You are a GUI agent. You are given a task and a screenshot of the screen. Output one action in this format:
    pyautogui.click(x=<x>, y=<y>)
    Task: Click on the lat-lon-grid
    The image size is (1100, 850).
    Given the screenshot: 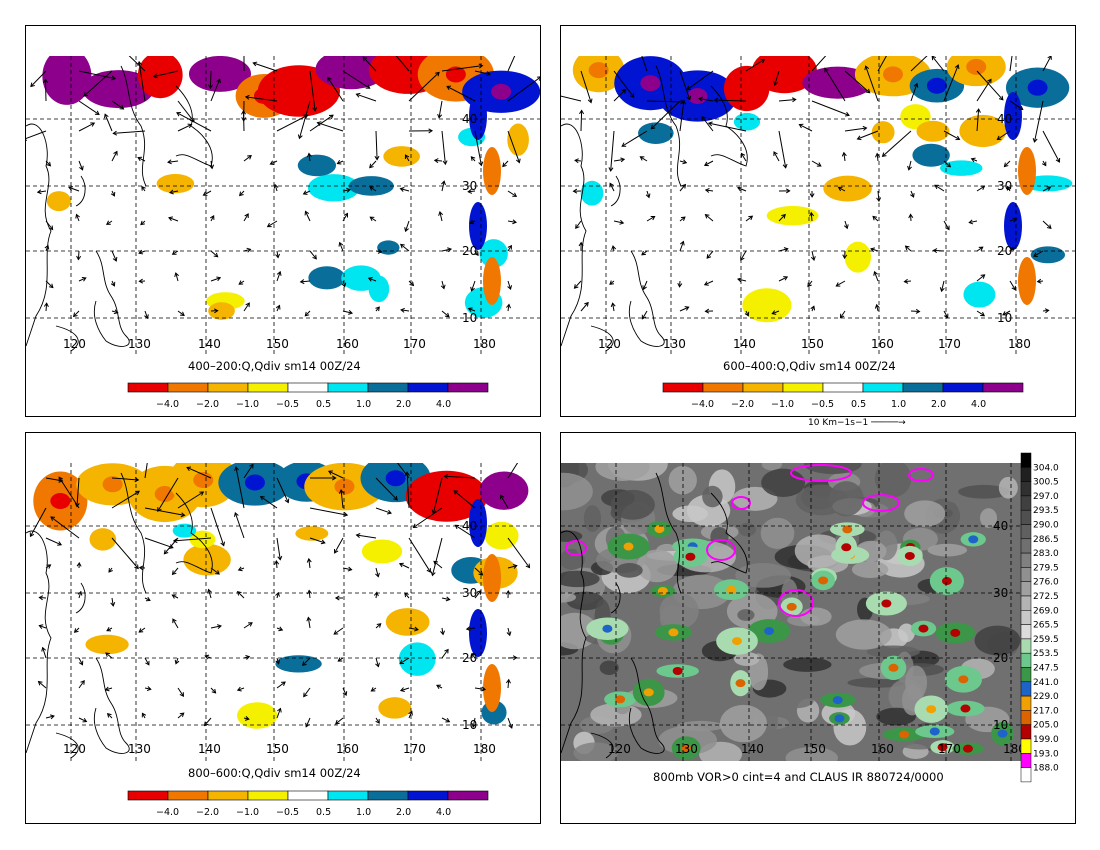 What is the action you would take?
    pyautogui.click(x=791, y=612)
    